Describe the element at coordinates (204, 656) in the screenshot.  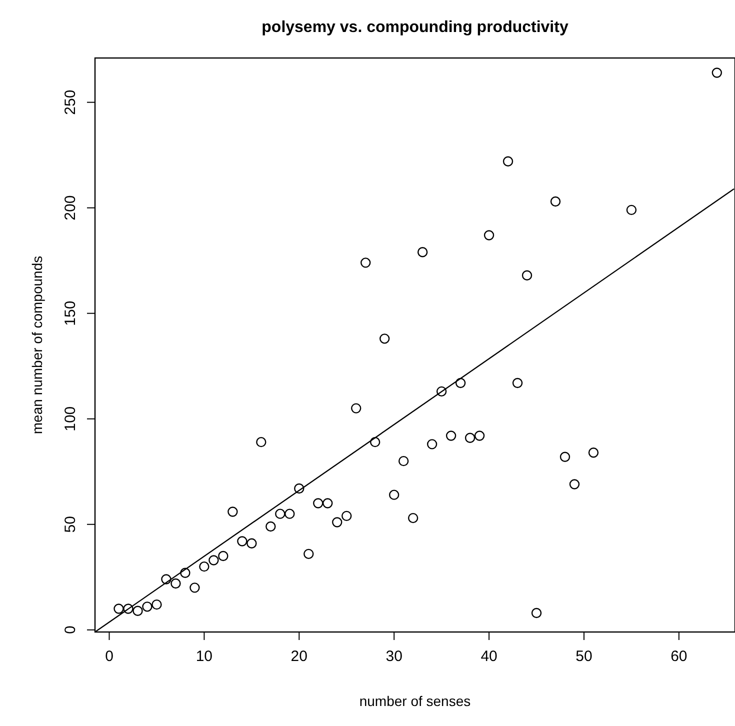
I see `x-tick-label: 10` at that location.